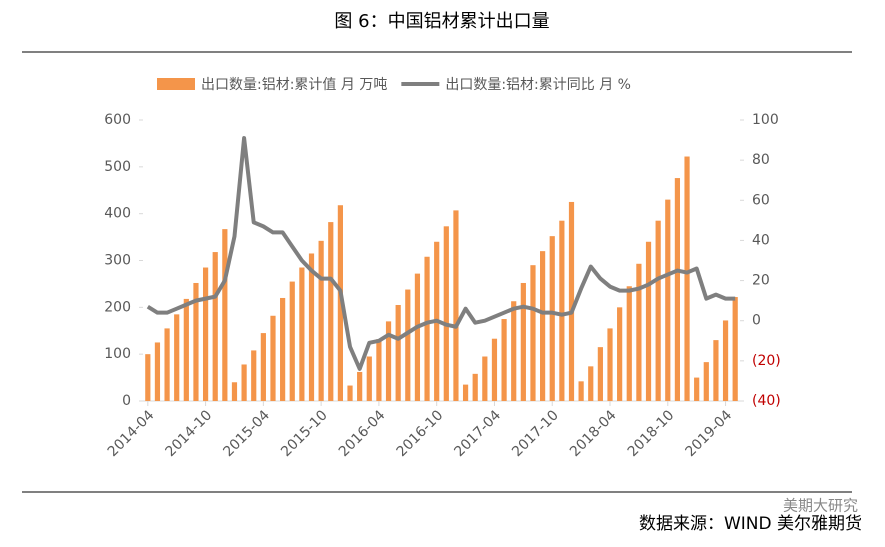 The width and height of the screenshot is (885, 547). What do you see at coordinates (176, 84) in the screenshot?
I see `legend-swatch` at bounding box center [176, 84].